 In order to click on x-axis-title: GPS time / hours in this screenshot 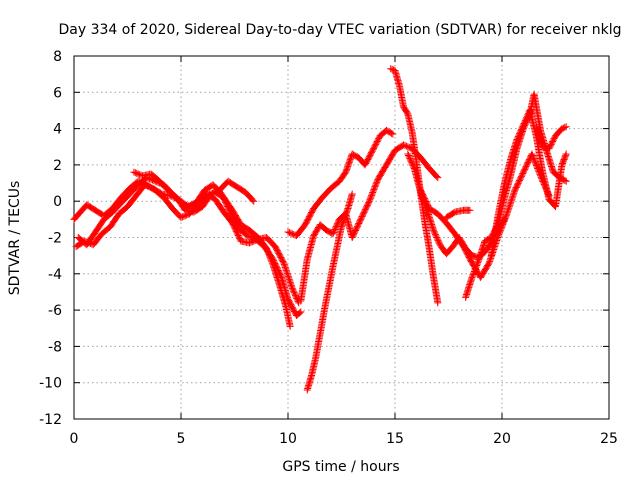, I will do `click(340, 467)`.